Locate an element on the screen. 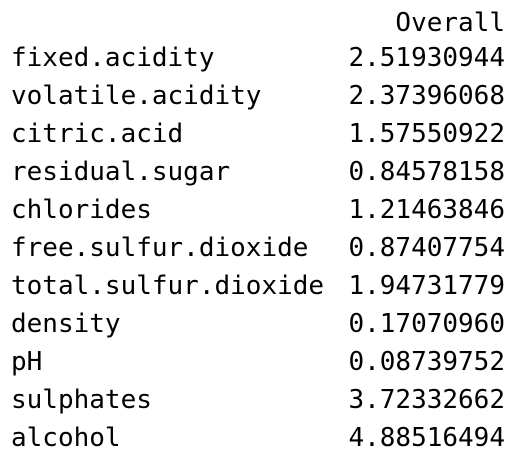 This screenshot has height=458, width=522. table-row: density 0.17070960 is located at coordinates (258, 324).